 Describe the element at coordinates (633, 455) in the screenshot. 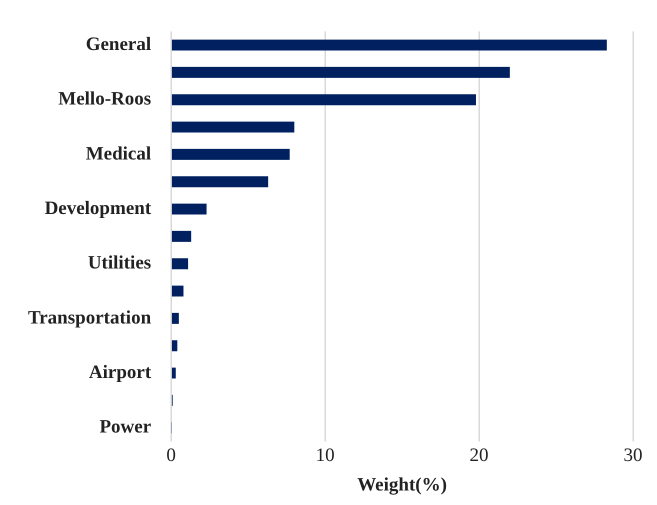

I see `x-tick-label: 30` at that location.